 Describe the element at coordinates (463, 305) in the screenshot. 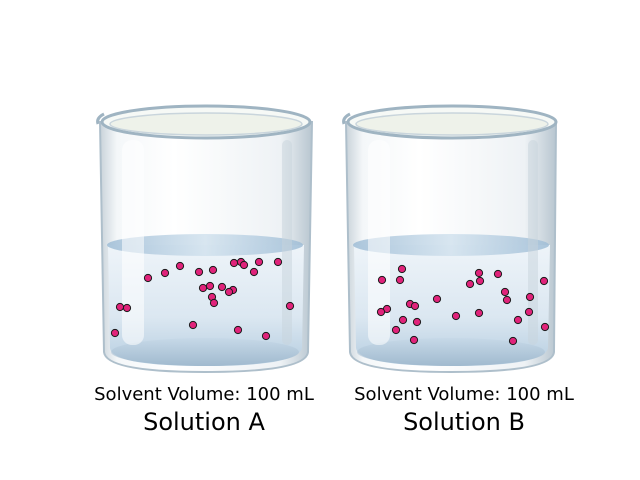

I see `solution-b-particles` at that location.